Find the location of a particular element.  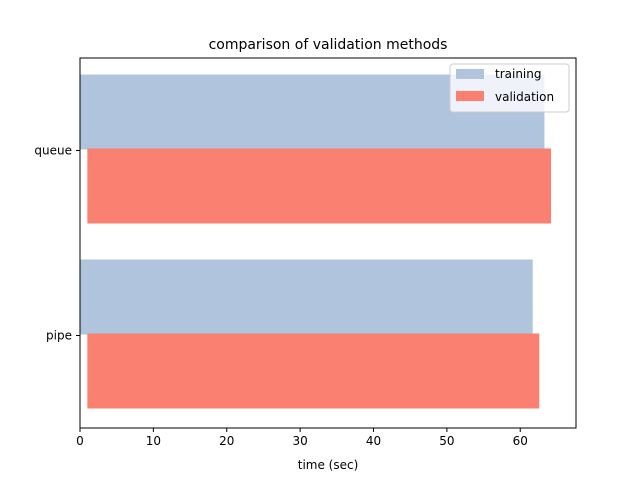

x-tick-label-30: 30 is located at coordinates (299, 441).